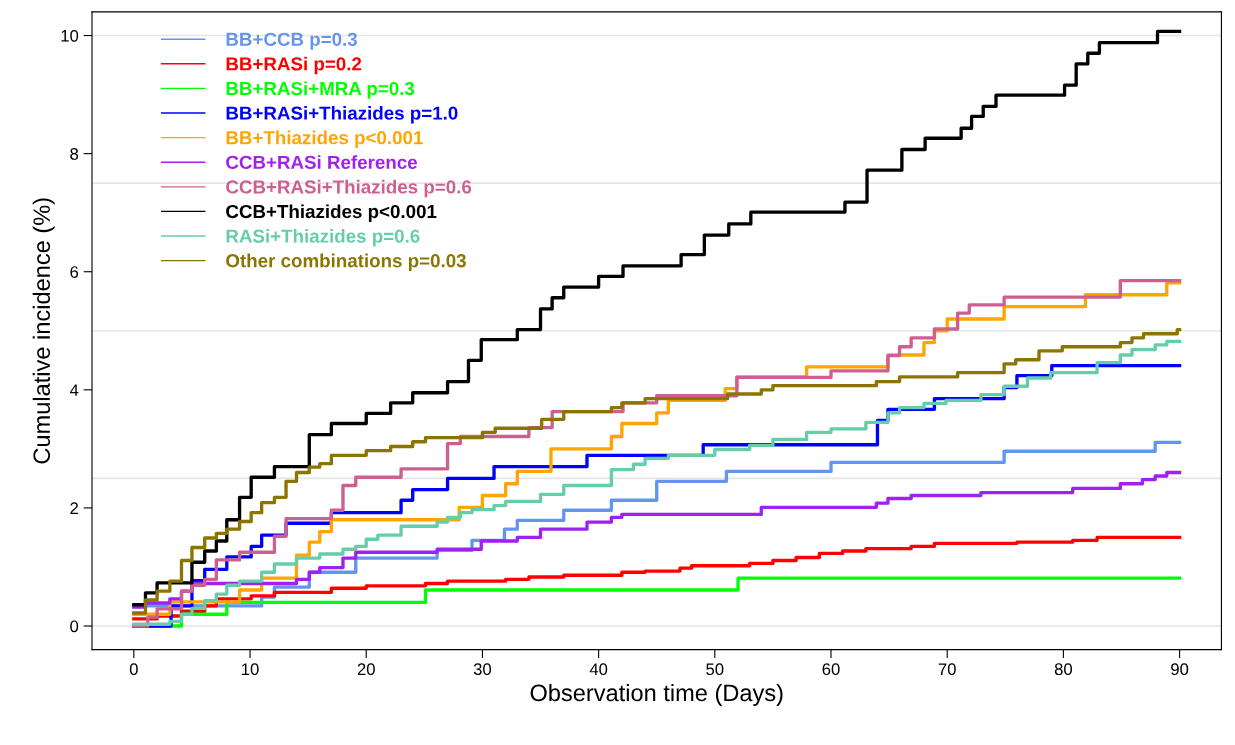  Describe the element at coordinates (292, 41) in the screenshot. I see `legend-label: BB+CCB p=0.3` at that location.